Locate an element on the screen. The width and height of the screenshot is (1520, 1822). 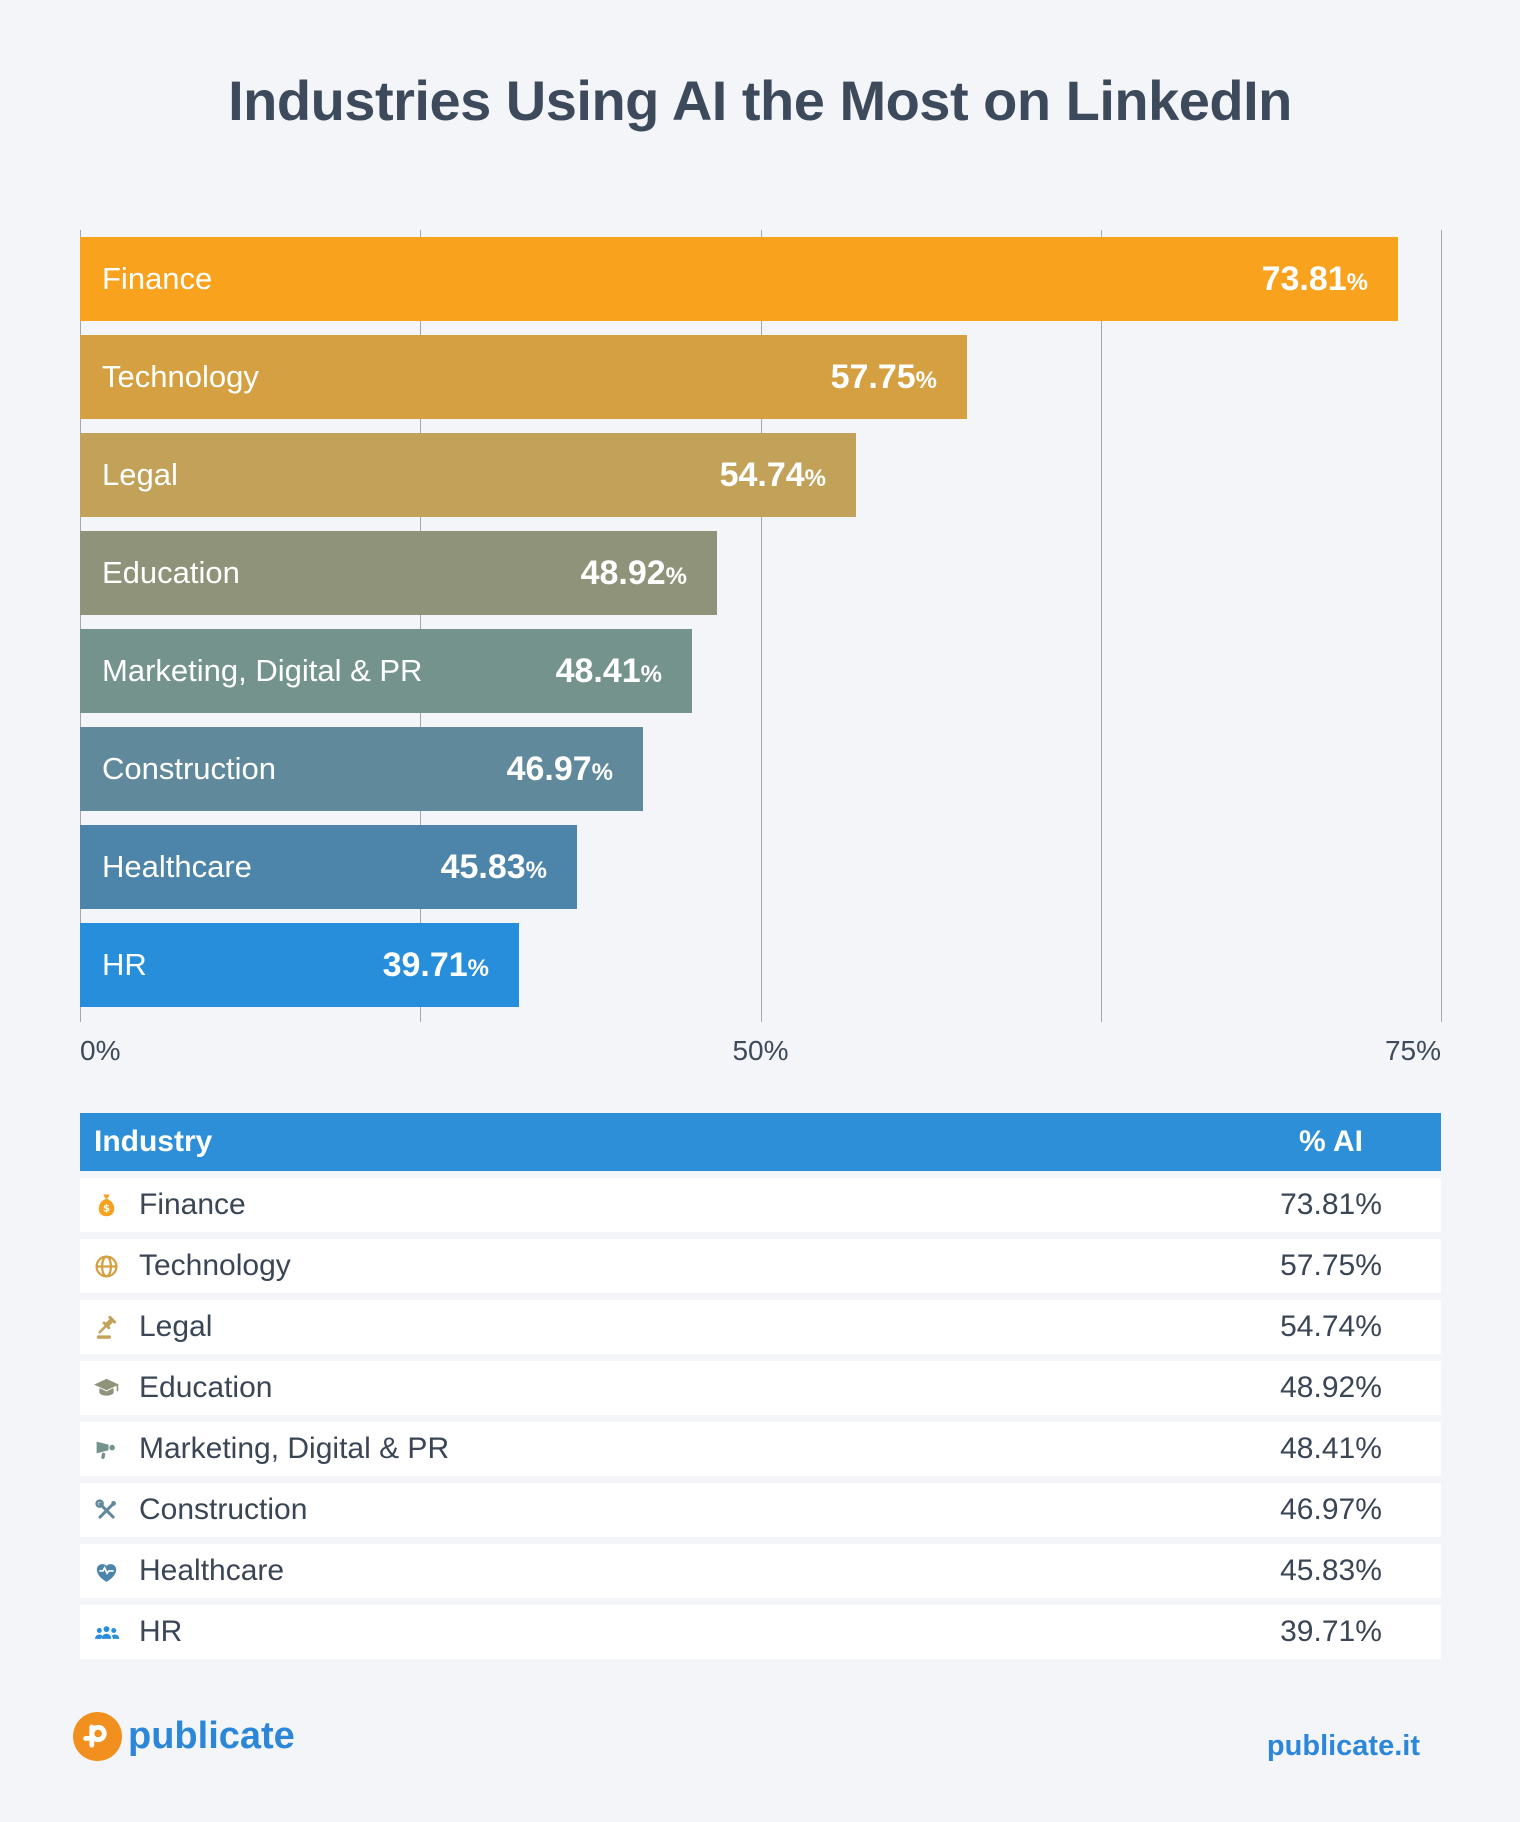
globe-icon is located at coordinates (106, 1266).